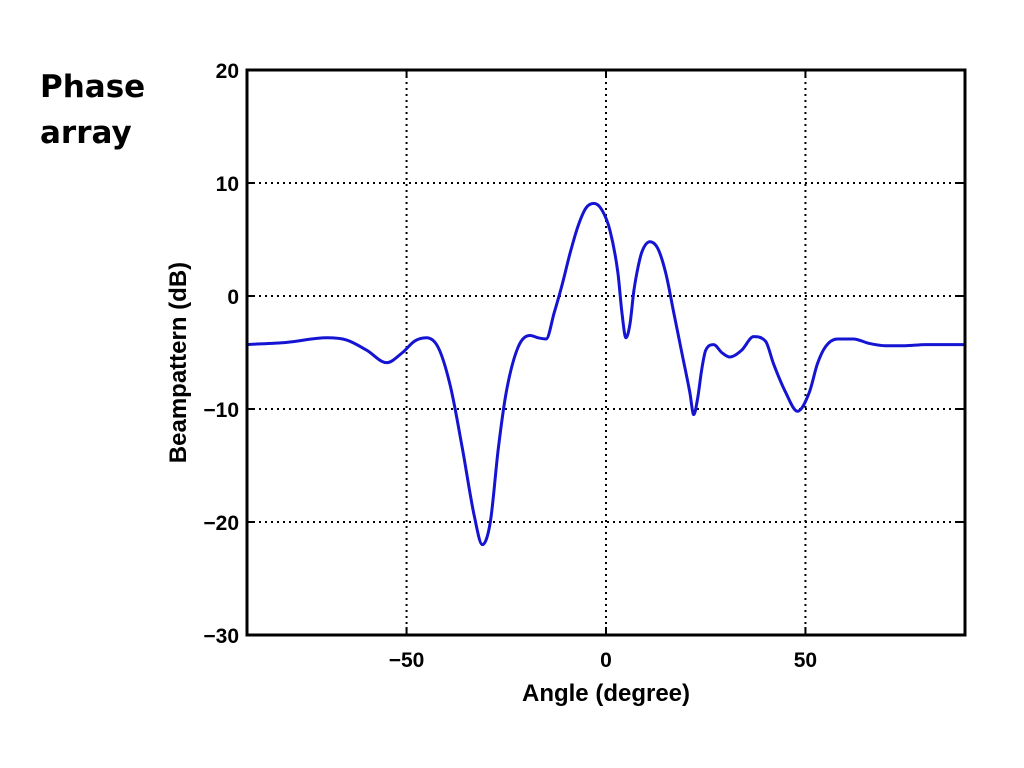 This screenshot has height=768, width=1024. Describe the element at coordinates (221, 410) in the screenshot. I see `y-tick-label: −10` at that location.